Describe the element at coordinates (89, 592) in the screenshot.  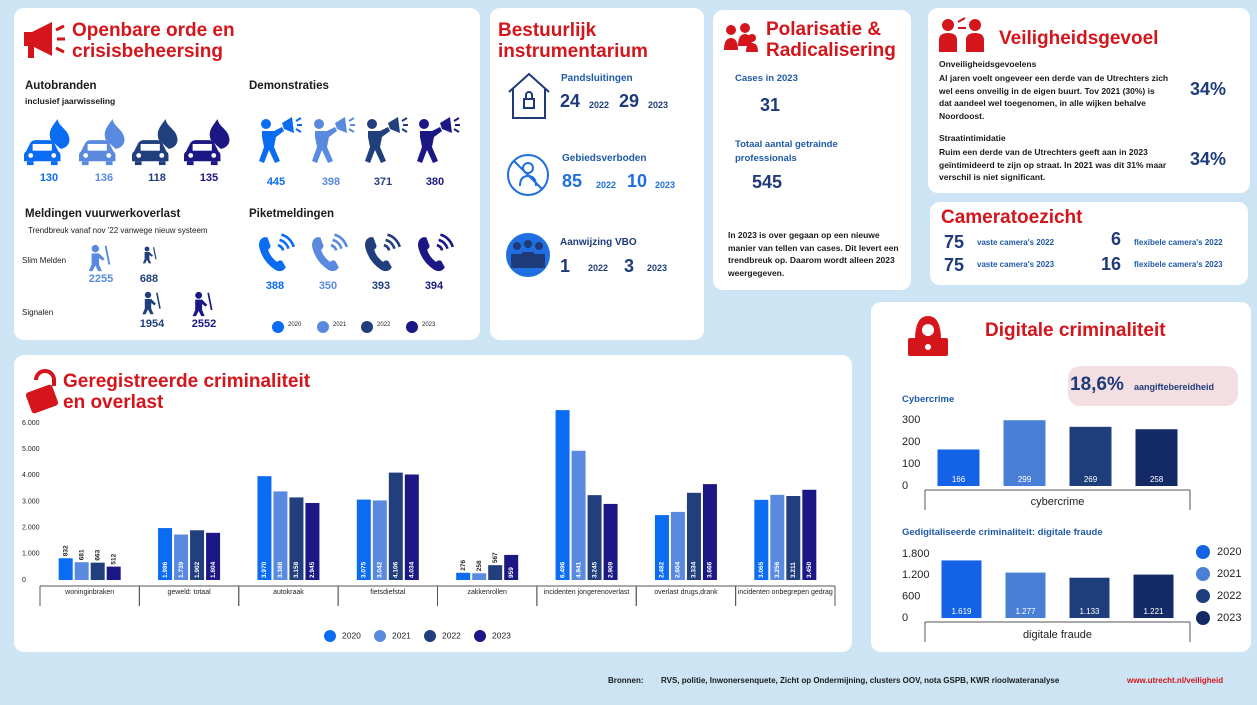
I see `x-tick-label: woninginbraken` at that location.